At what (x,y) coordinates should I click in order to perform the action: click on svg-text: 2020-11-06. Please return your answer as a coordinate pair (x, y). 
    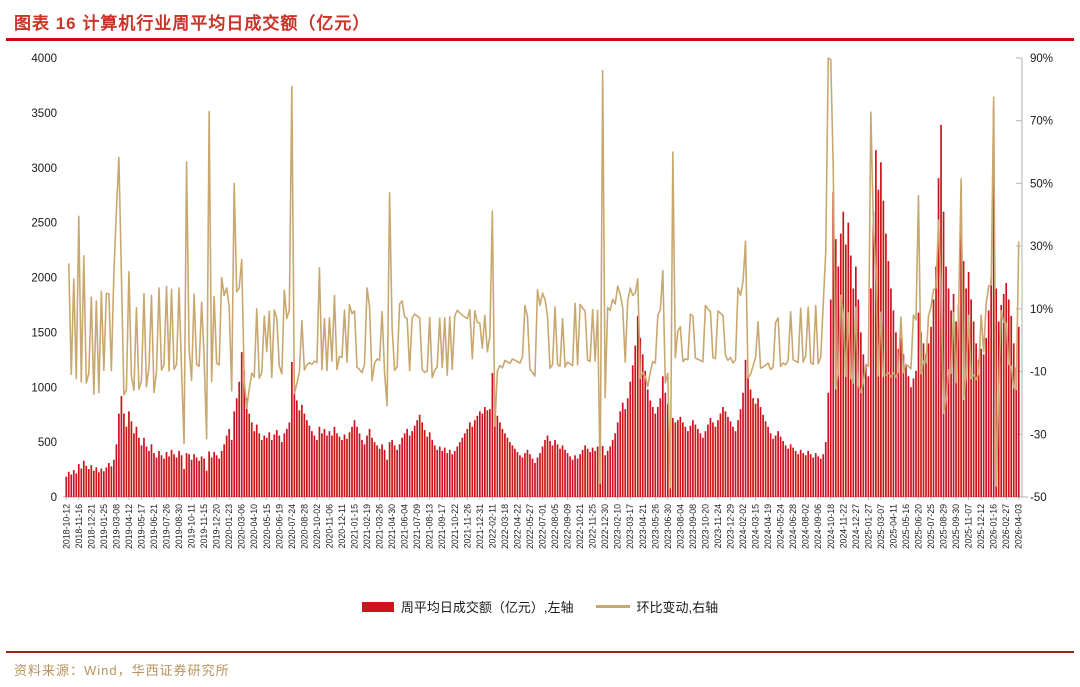
    Looking at the image, I should click on (329, 526).